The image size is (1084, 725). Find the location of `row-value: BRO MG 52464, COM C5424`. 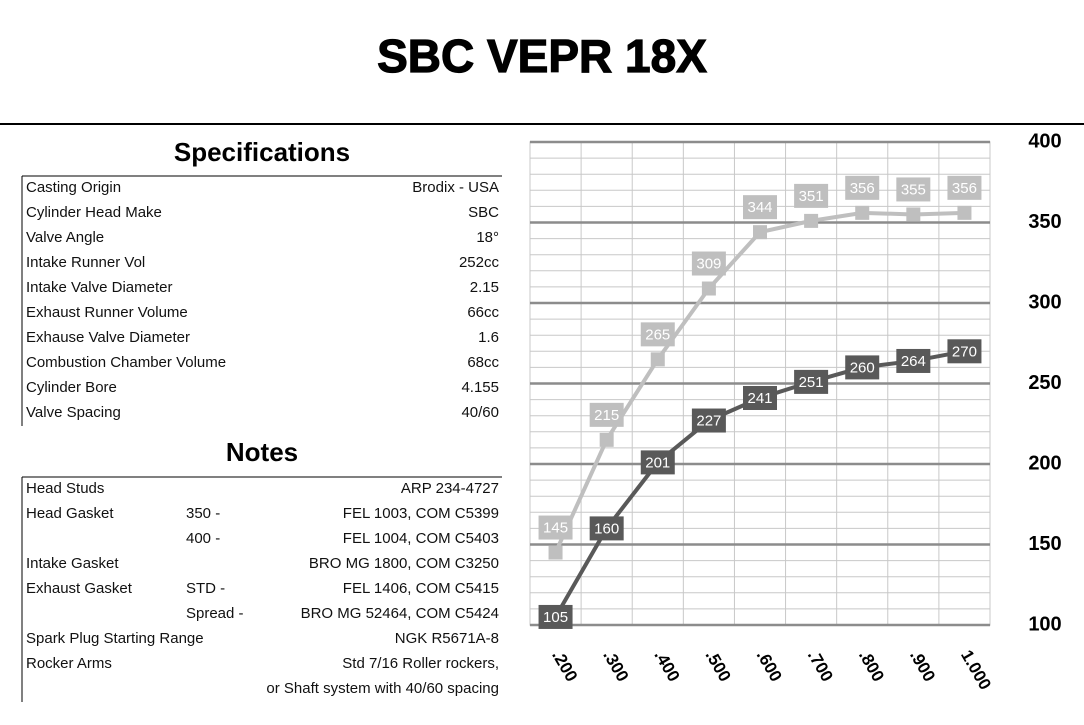

row-value: BRO MG 52464, COM C5424 is located at coordinates (400, 613).